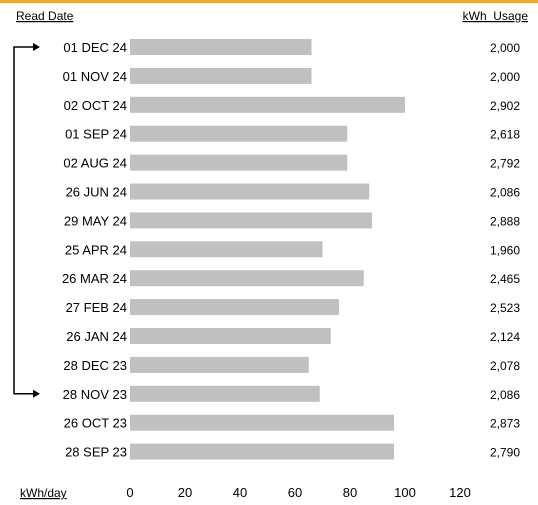  What do you see at coordinates (129, 492) in the screenshot?
I see `x-tick-label: 0` at bounding box center [129, 492].